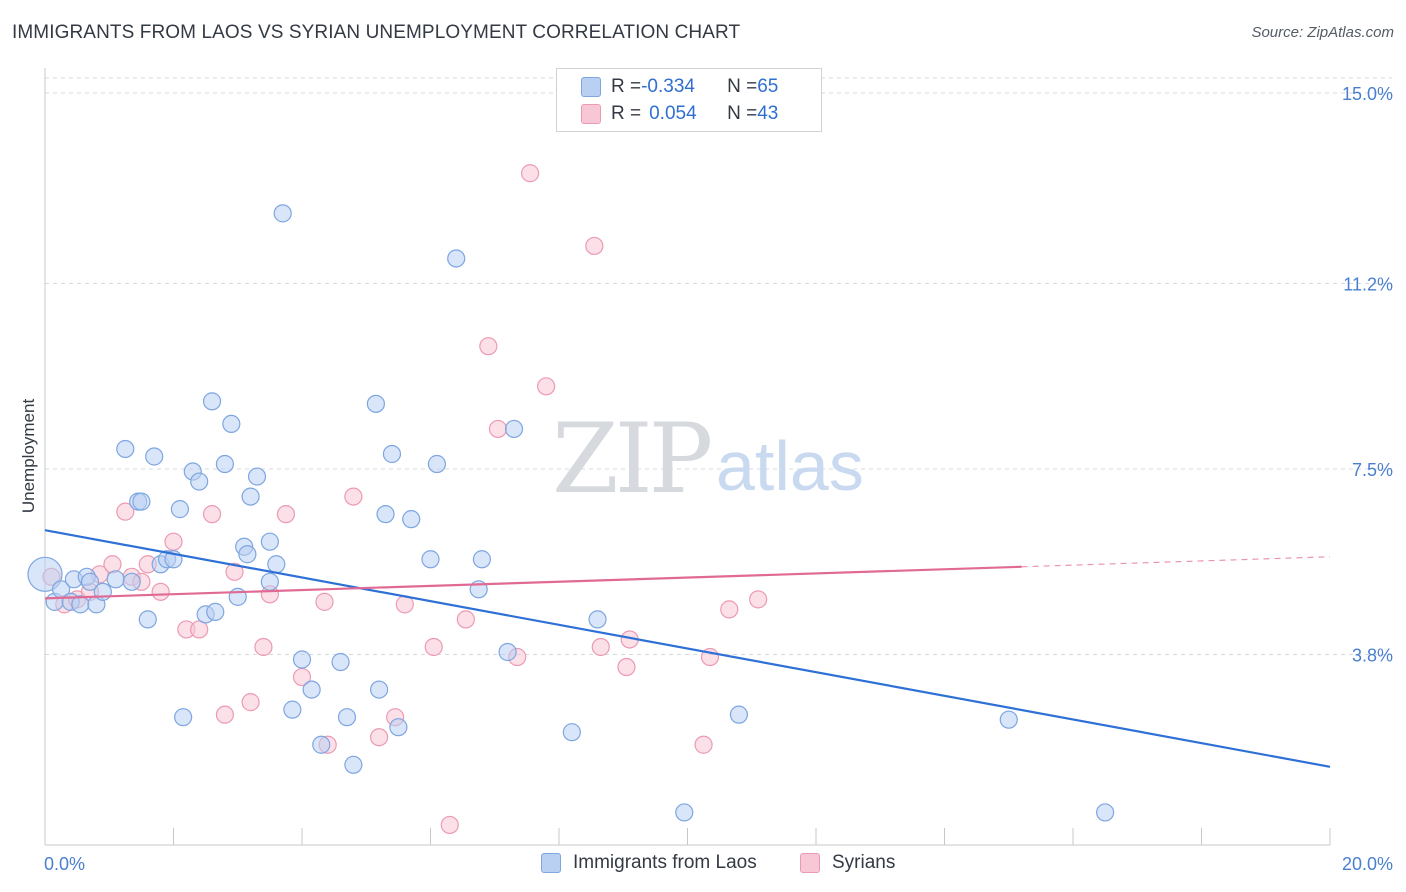 The height and width of the screenshot is (892, 1406). Describe the element at coordinates (864, 862) in the screenshot. I see `legend-label-syrians: Syrians` at that location.